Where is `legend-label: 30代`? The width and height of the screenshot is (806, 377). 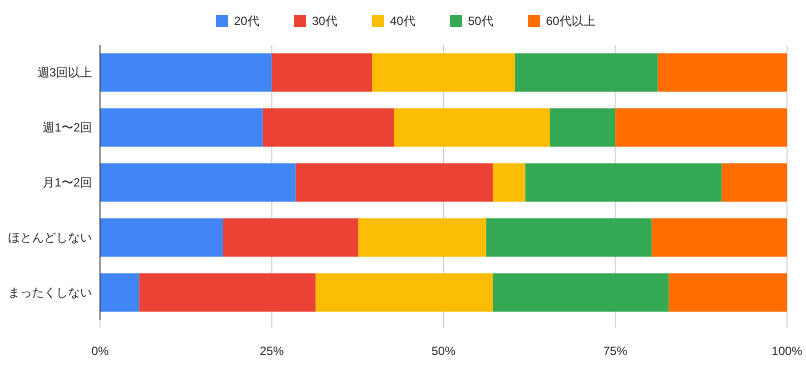 legend-label: 30代 is located at coordinates (325, 21).